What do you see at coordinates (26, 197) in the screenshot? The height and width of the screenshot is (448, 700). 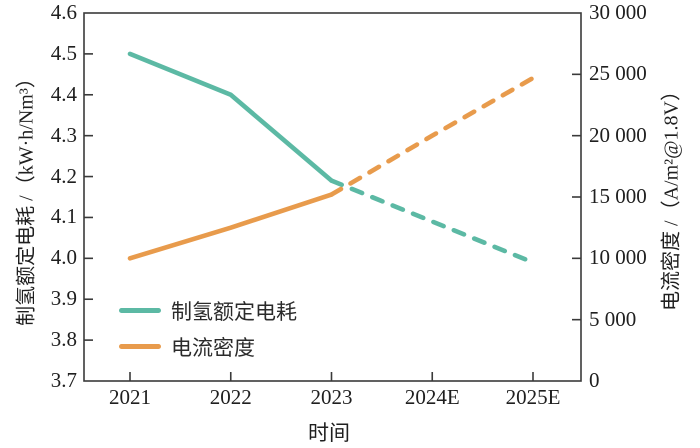 I see `left-axis-title: 制氢额定电耗 /（kW·h/Nm³）` at bounding box center [26, 197].